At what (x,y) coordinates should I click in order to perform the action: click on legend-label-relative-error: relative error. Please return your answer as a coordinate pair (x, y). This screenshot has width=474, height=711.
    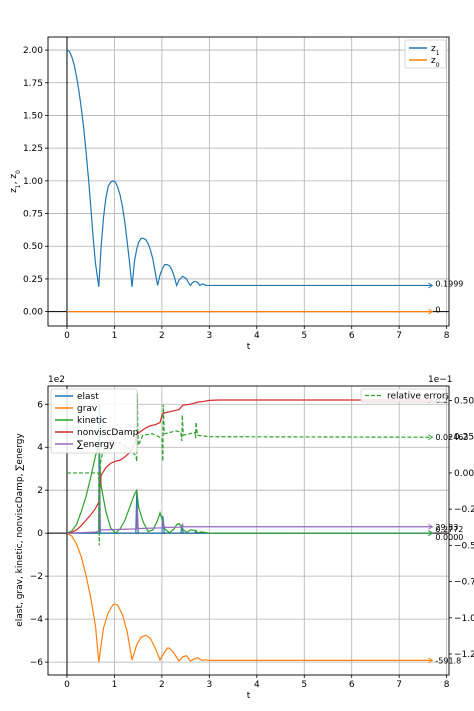
    Looking at the image, I should click on (416, 397).